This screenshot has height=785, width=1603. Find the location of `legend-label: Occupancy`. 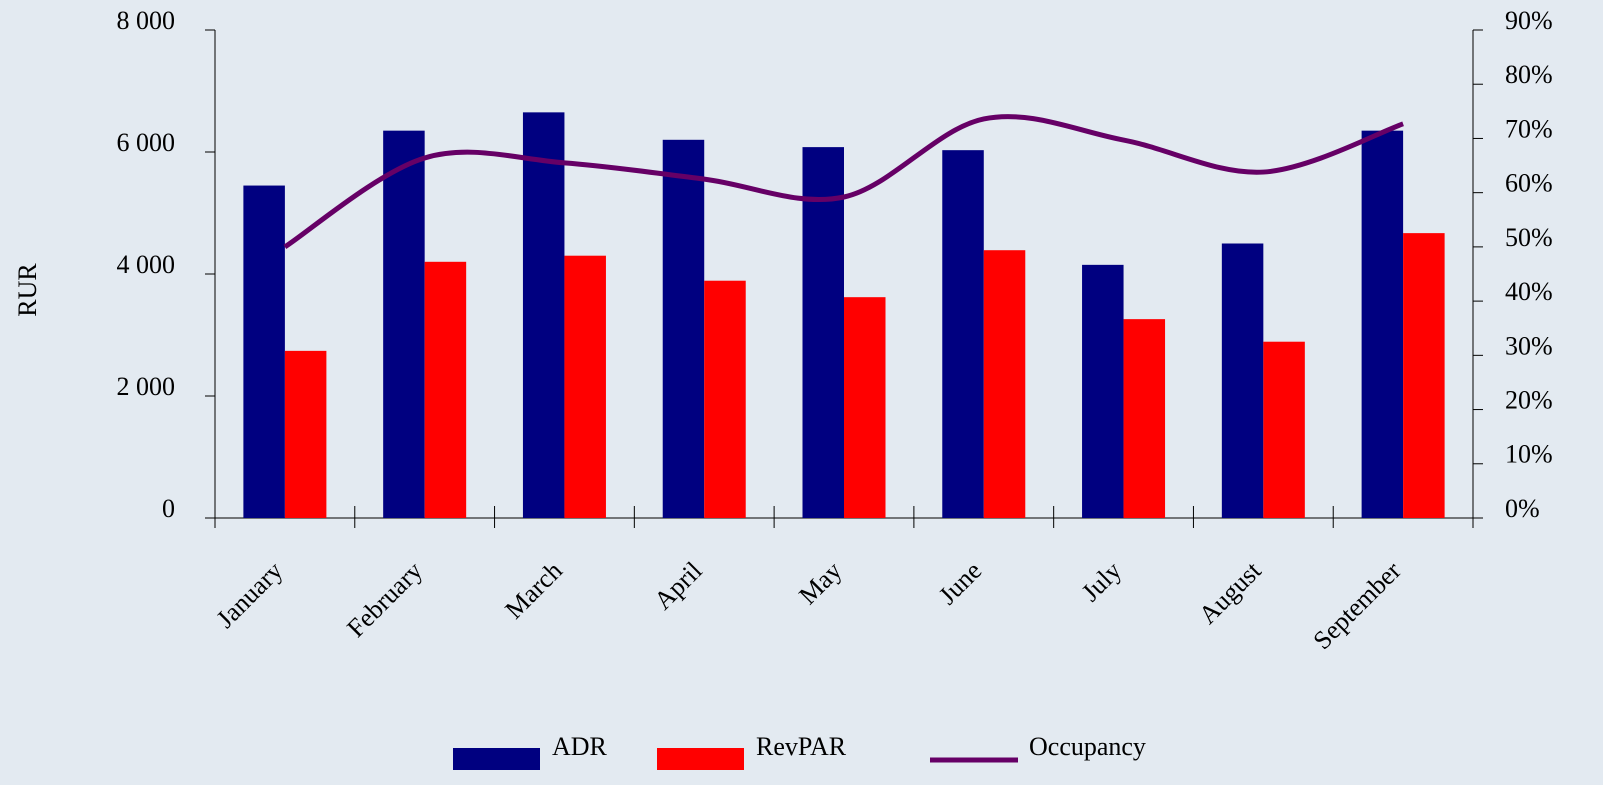

legend-label: Occupancy is located at coordinates (1087, 746).